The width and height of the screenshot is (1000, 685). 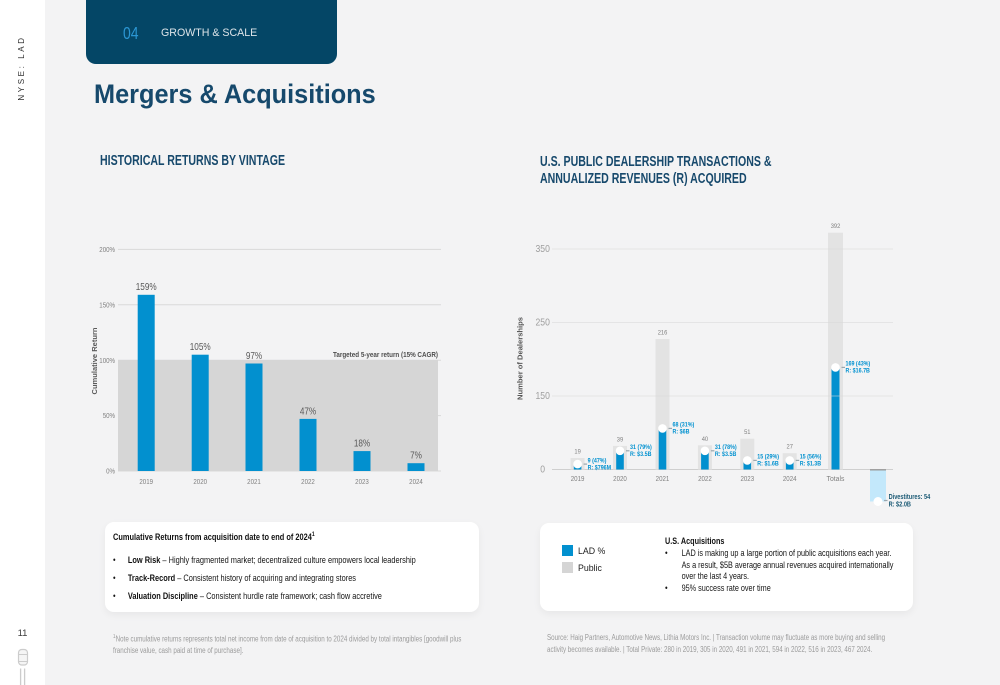 What do you see at coordinates (810, 464) in the screenshot?
I see `svg-text: R: $1.3B` at bounding box center [810, 464].